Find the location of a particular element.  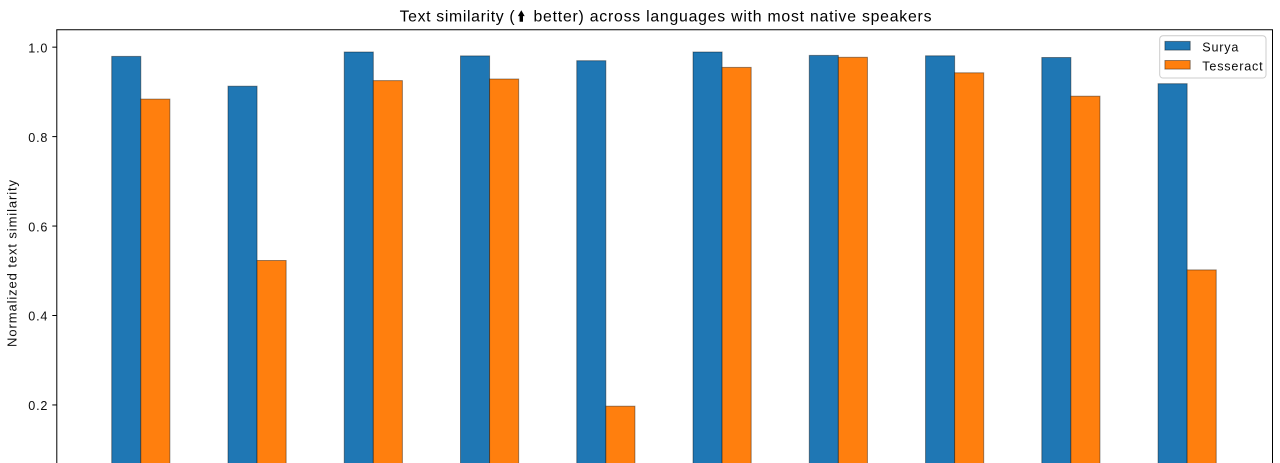

svg-text: Surya is located at coordinates (1220, 47).